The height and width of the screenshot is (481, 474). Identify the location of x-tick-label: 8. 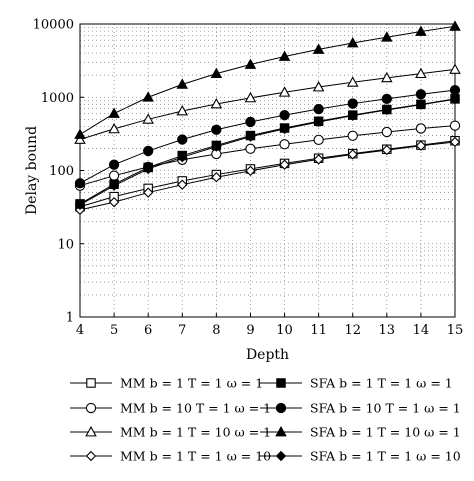
(216, 330).